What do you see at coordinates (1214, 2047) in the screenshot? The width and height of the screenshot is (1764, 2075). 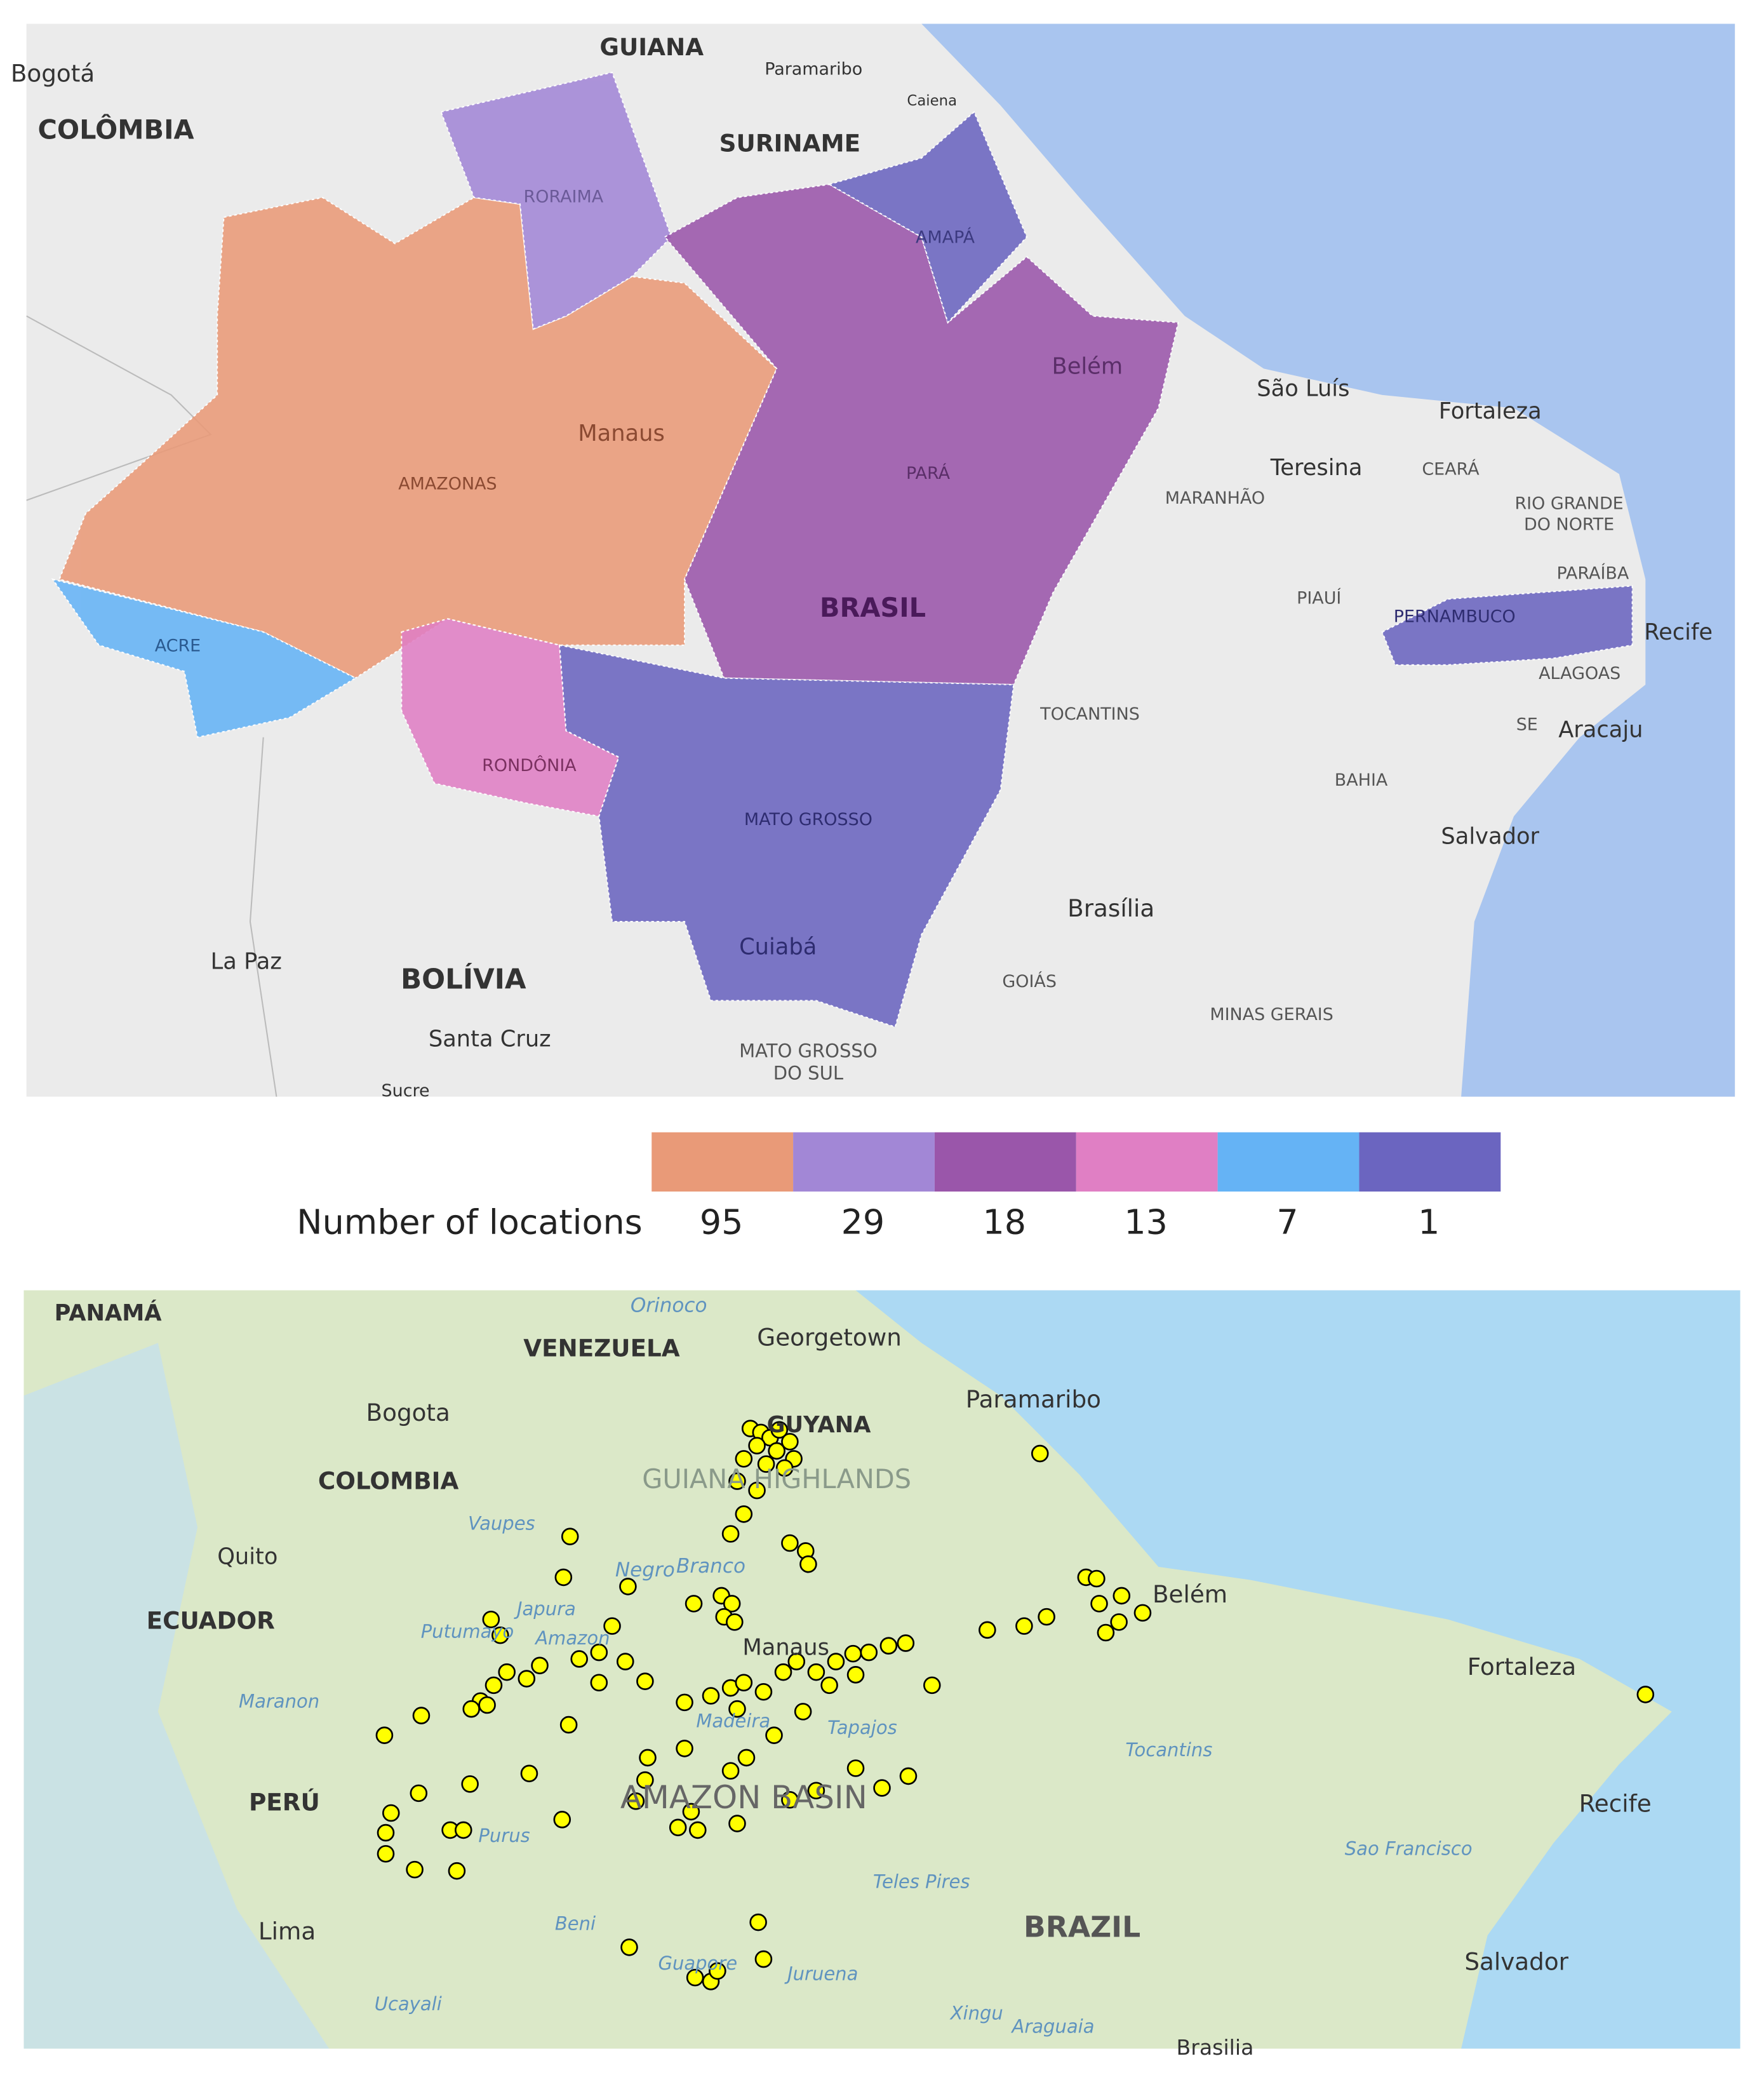 I see `map-label: Brasilia` at bounding box center [1214, 2047].